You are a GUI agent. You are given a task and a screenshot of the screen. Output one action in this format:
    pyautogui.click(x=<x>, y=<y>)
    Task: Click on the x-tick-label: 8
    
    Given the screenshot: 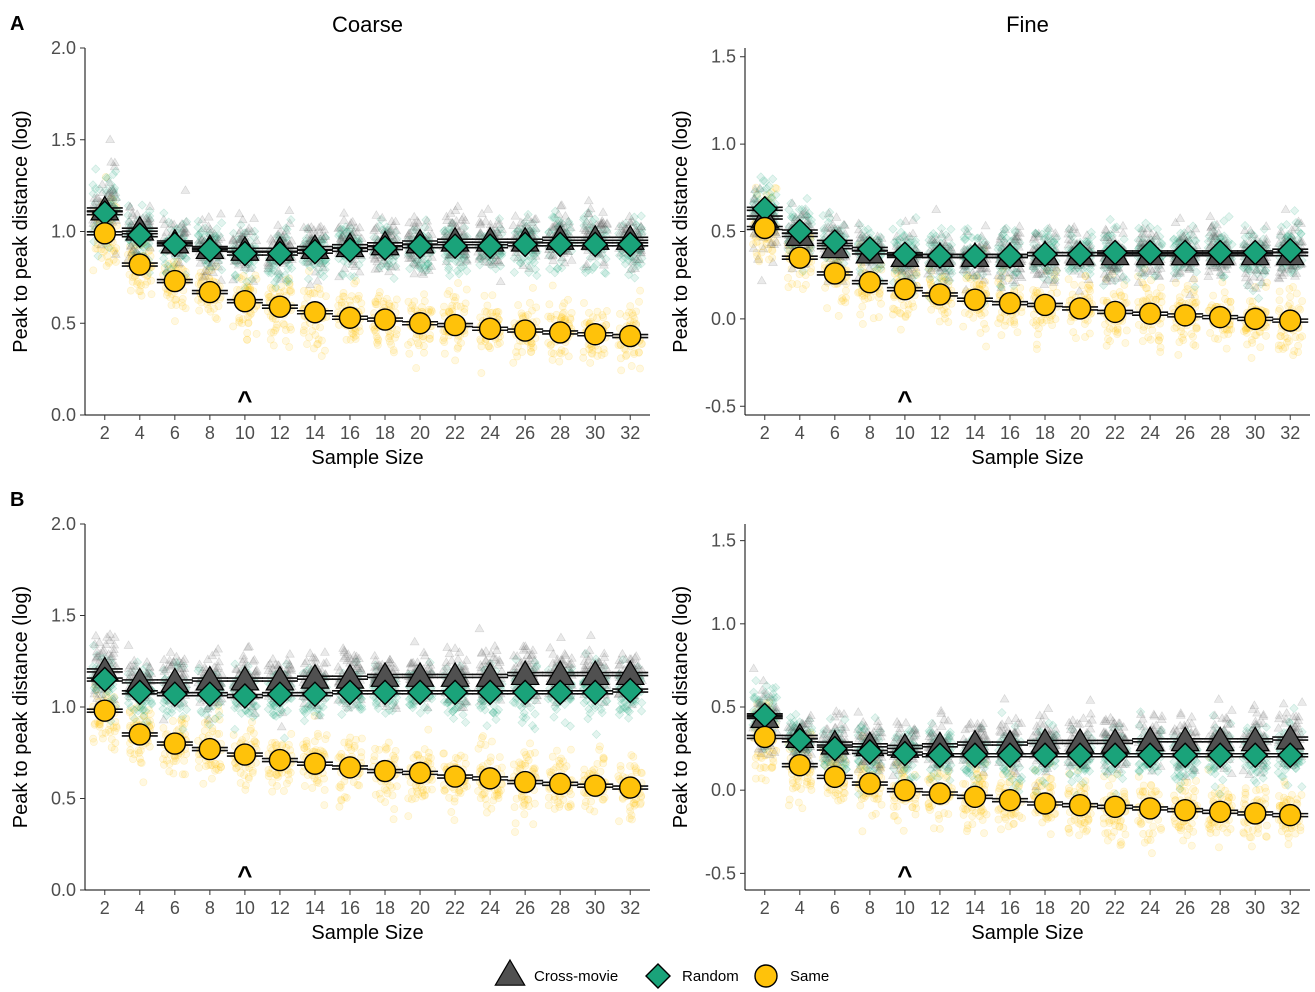 What is the action you would take?
    pyautogui.click(x=210, y=433)
    